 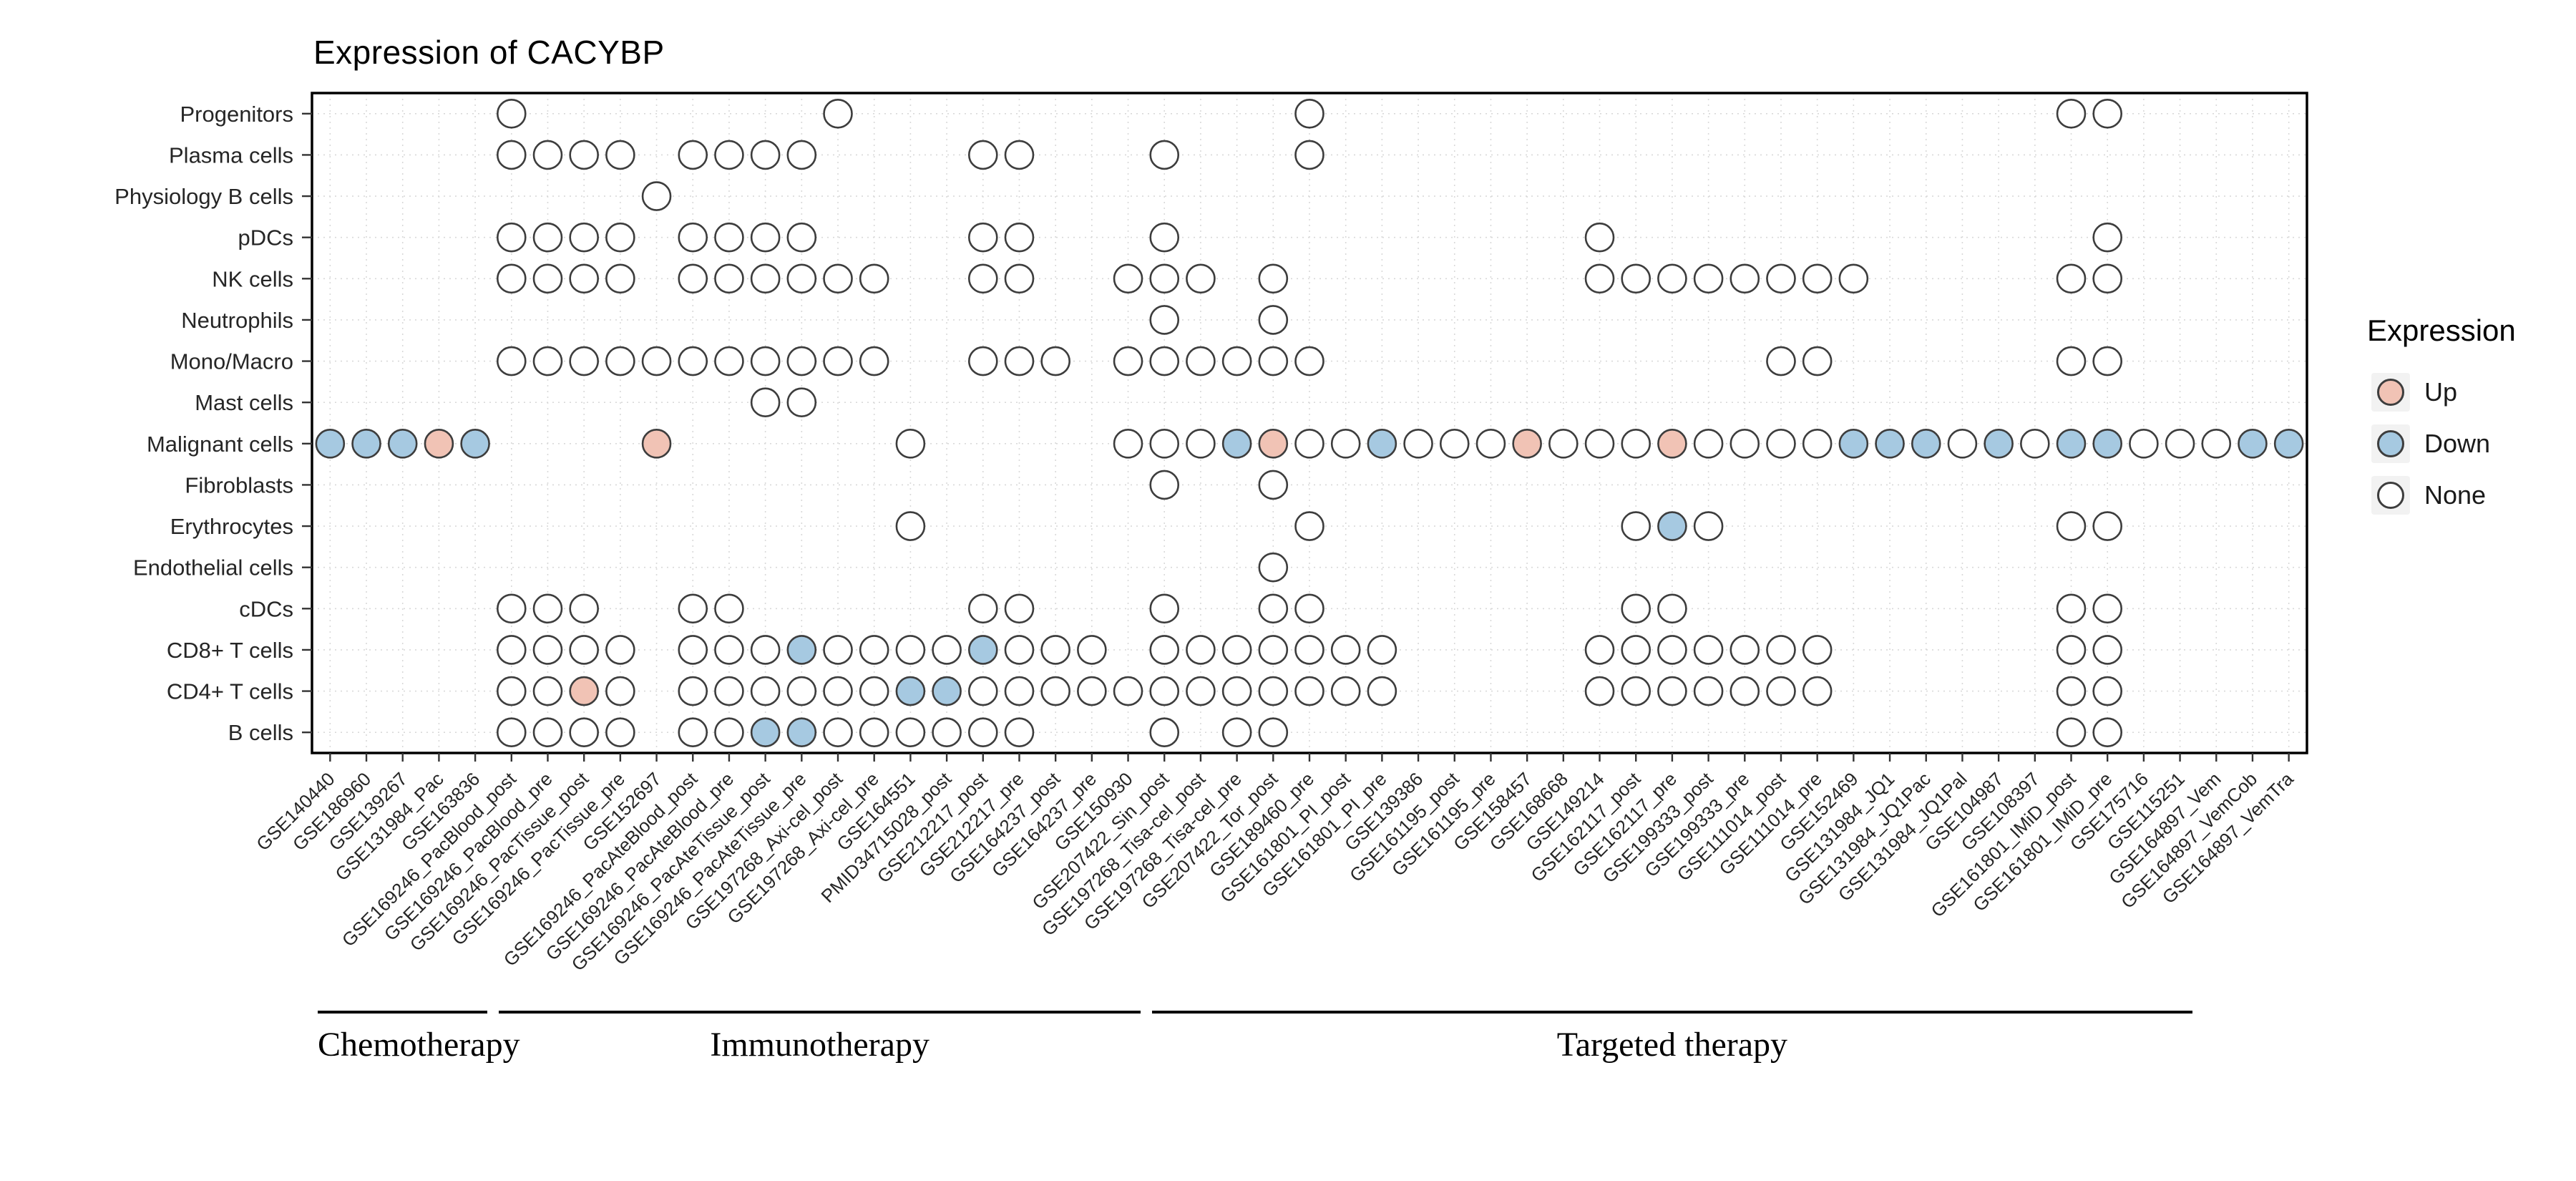 I want to click on row-label: Endothelial cells, so click(x=213, y=567).